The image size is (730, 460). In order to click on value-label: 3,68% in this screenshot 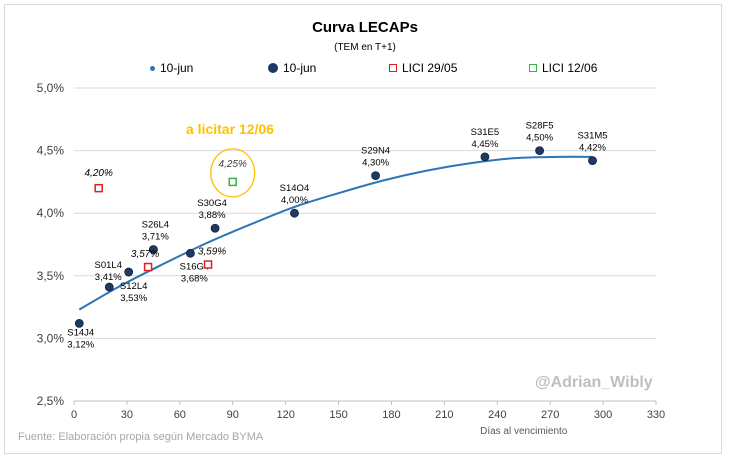, I will do `click(194, 278)`.